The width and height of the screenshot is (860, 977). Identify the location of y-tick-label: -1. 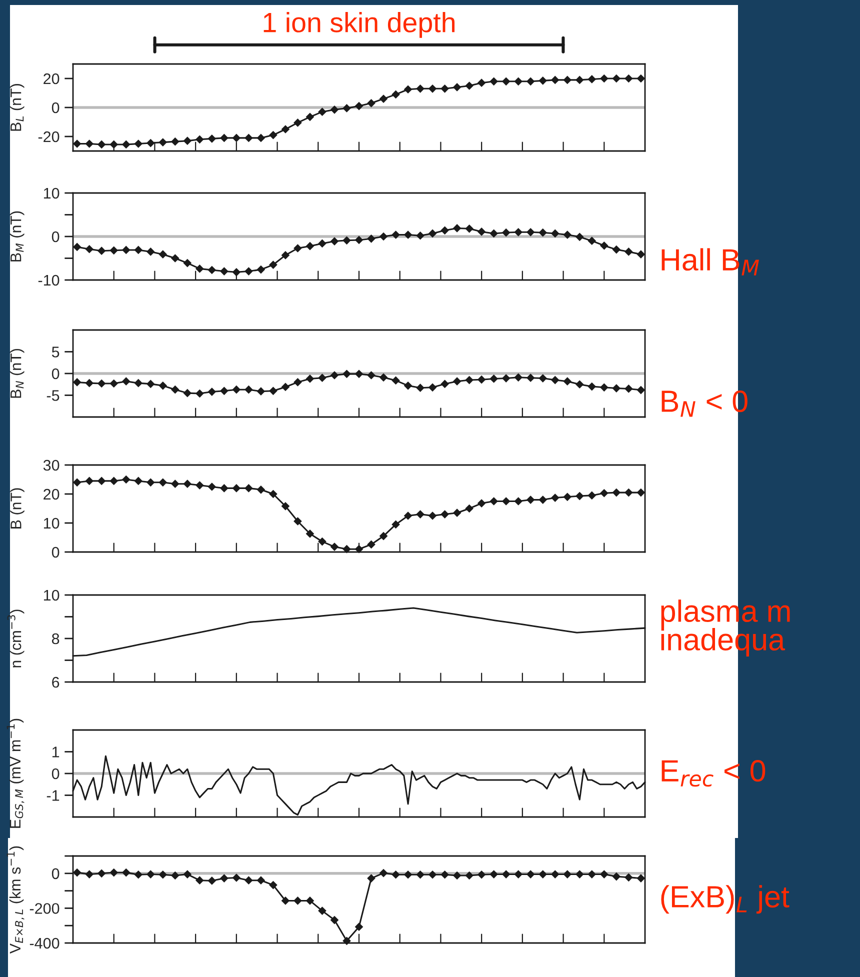
(53, 795).